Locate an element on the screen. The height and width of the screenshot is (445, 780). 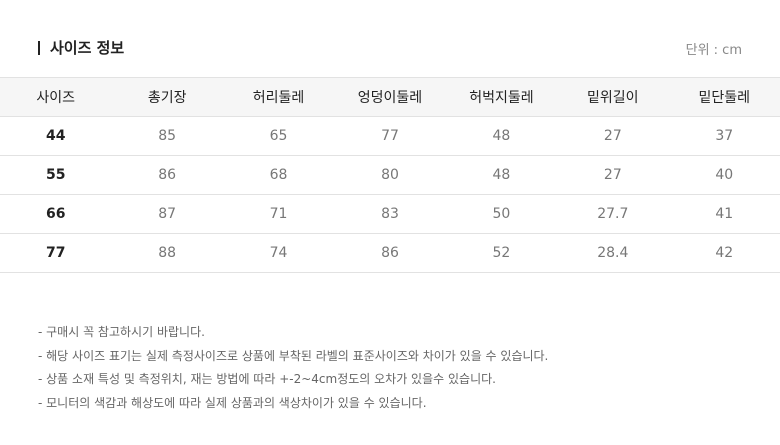
unit-label: 단위 : cm is located at coordinates (713, 50).